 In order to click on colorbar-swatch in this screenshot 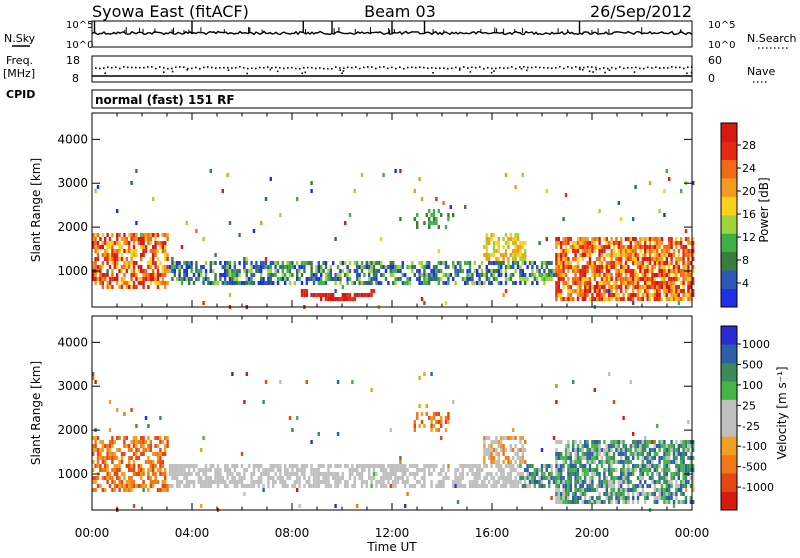, I will do `click(729, 279)`.